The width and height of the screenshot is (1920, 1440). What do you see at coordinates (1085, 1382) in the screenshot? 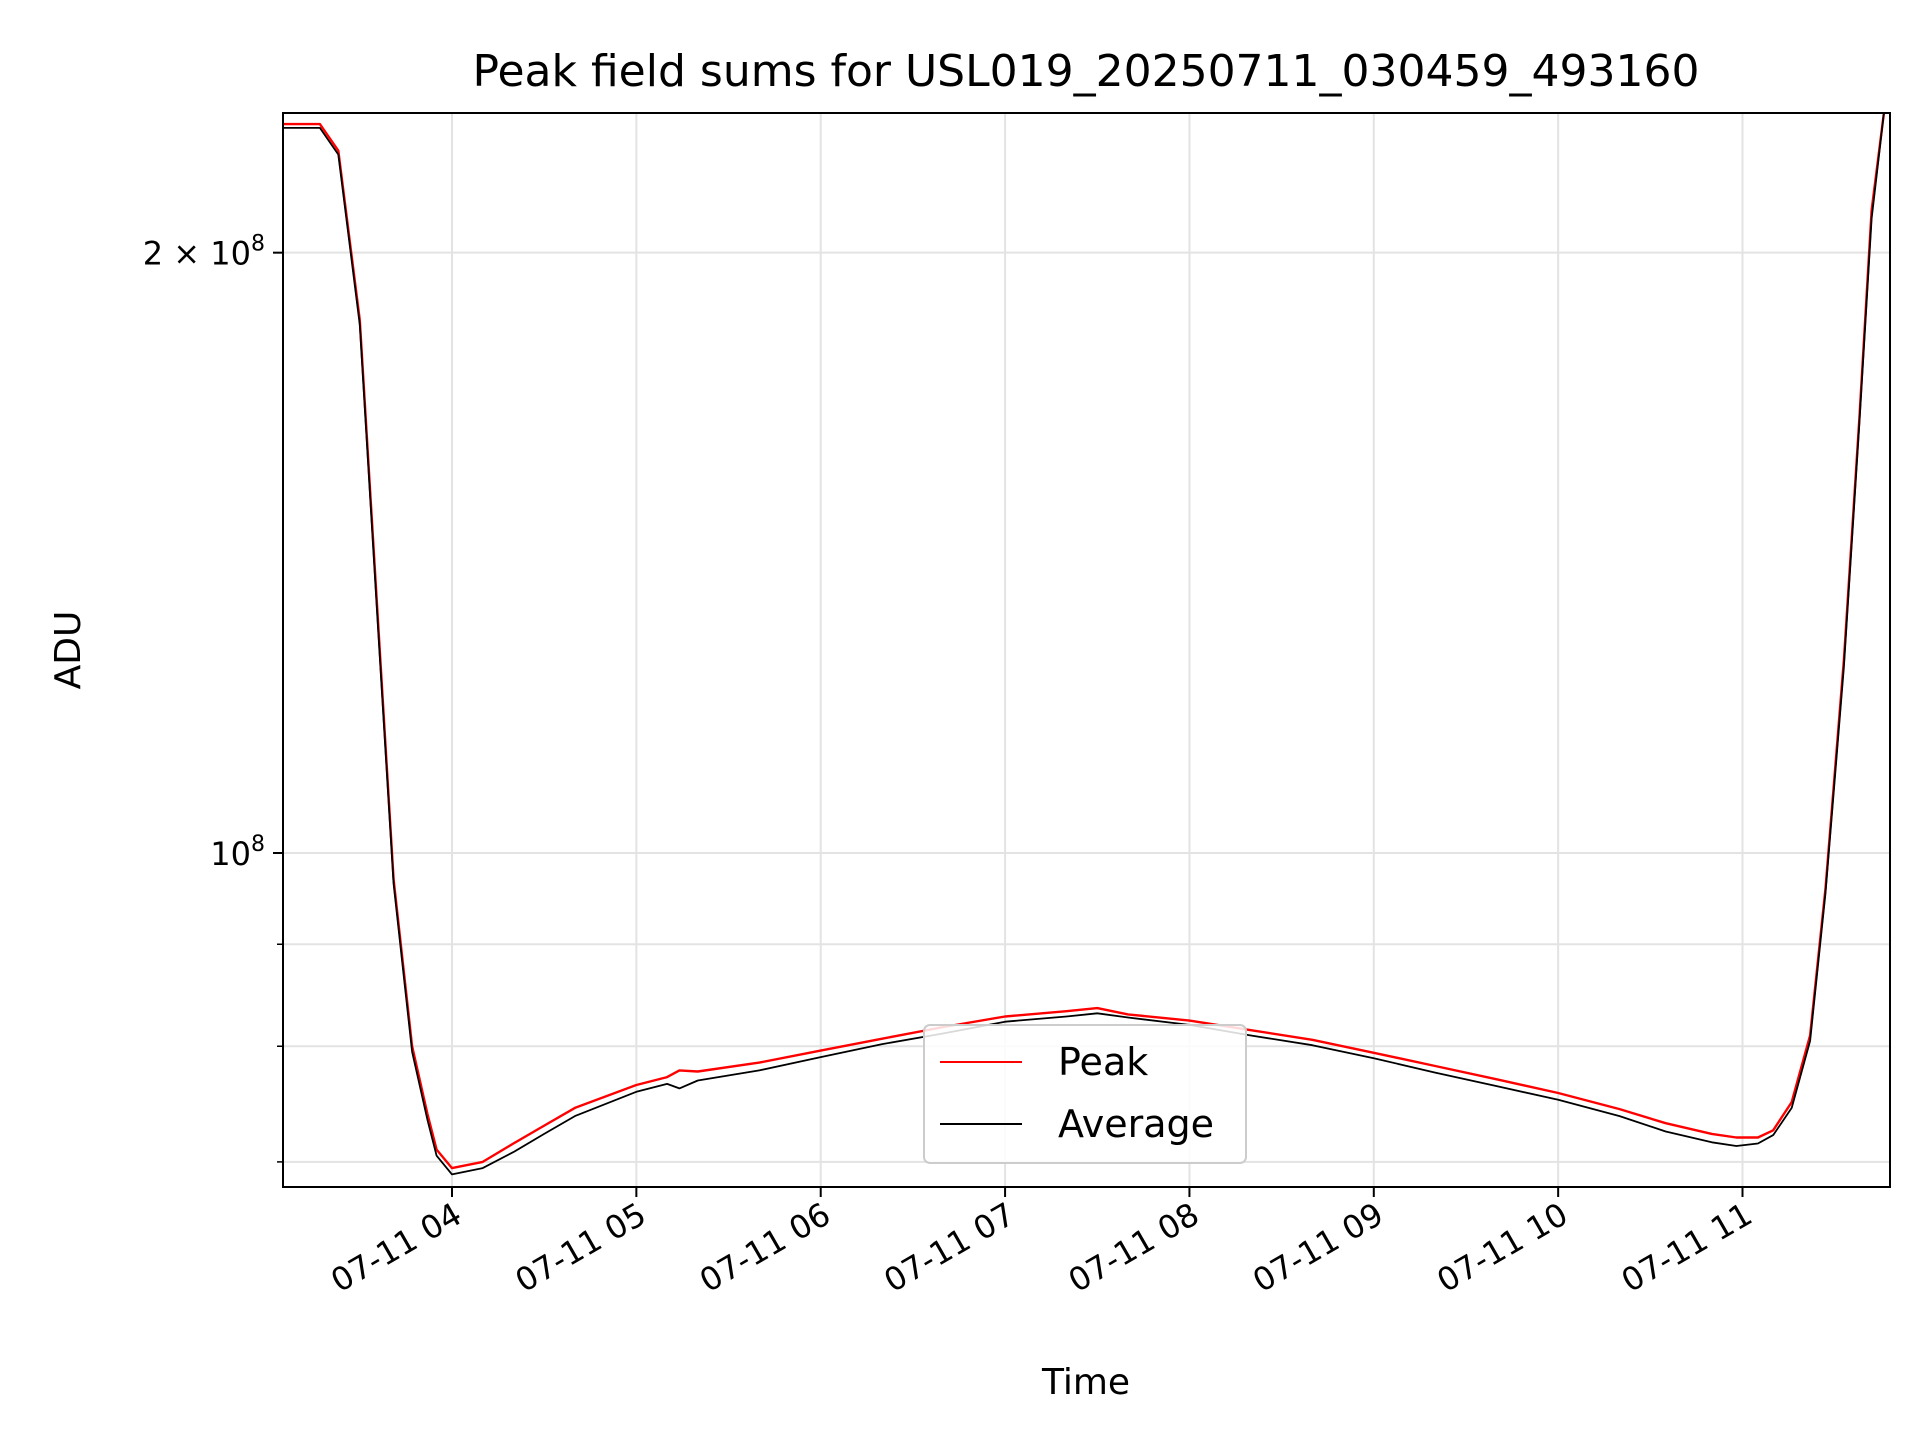
I see `x-axis-label: Time` at bounding box center [1085, 1382].